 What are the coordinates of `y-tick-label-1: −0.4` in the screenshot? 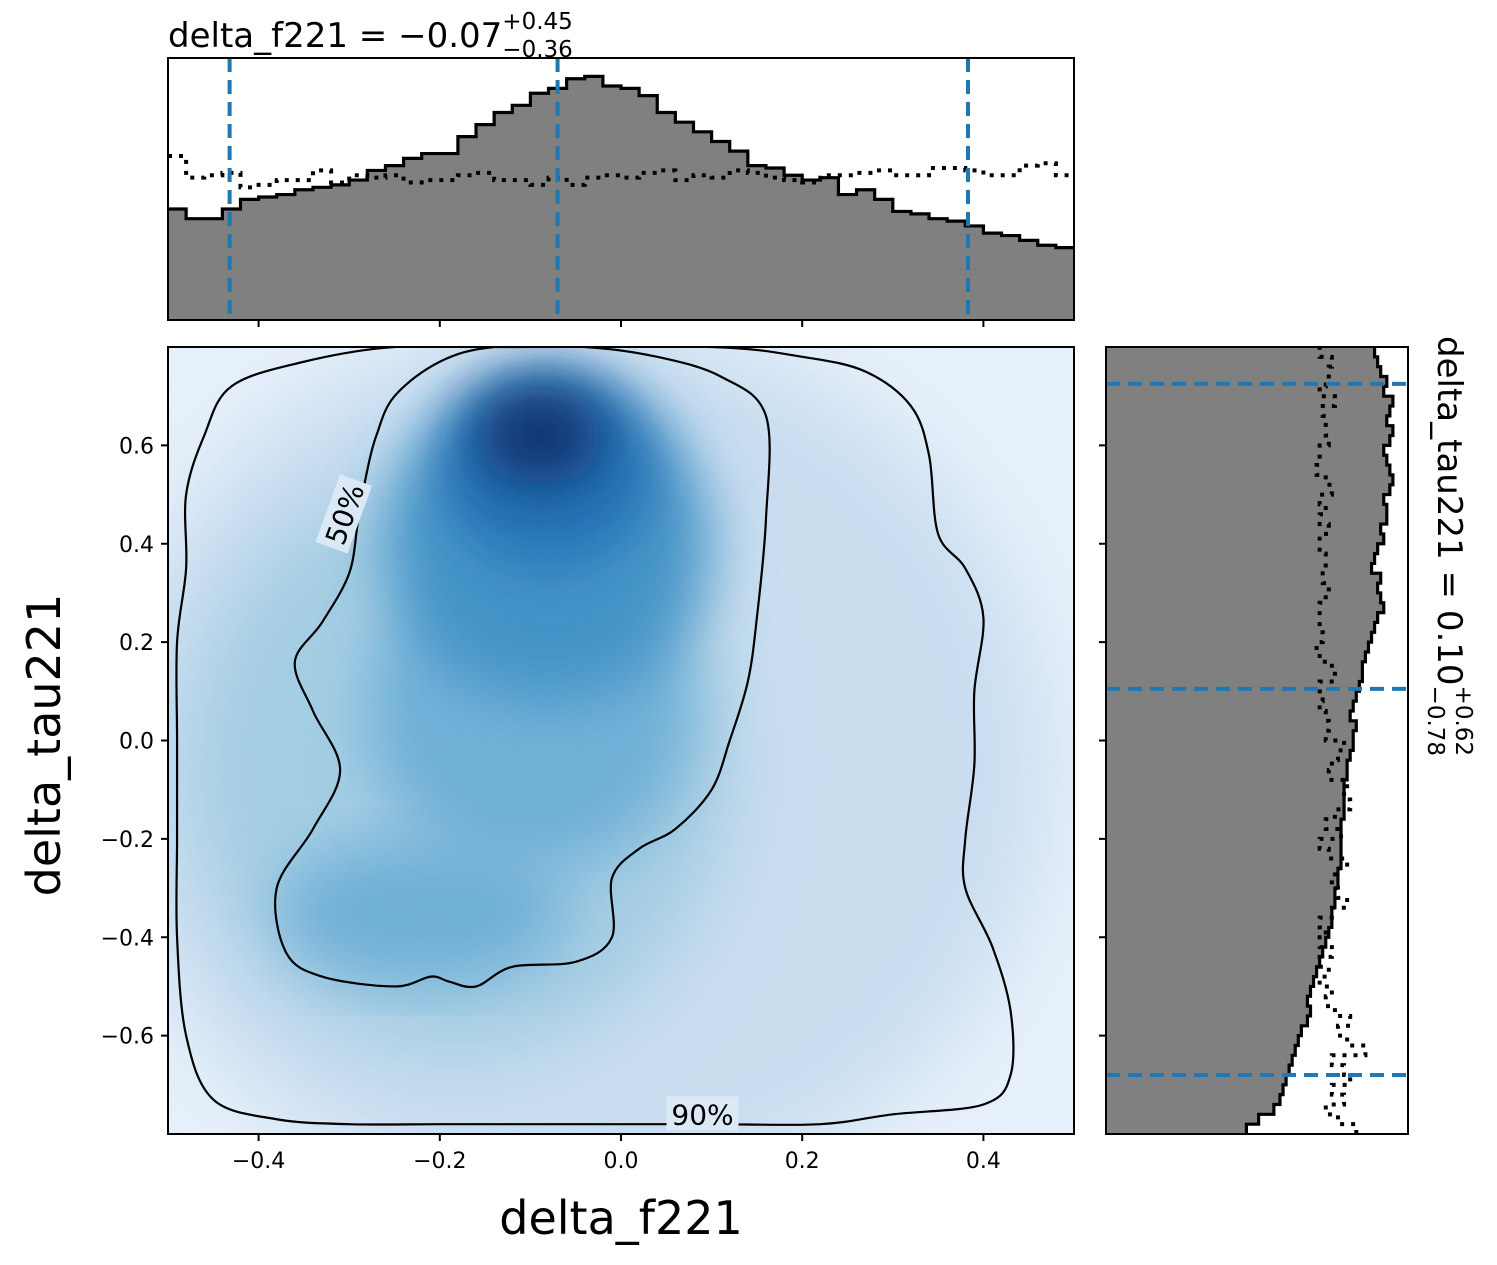 It's located at (127, 938).